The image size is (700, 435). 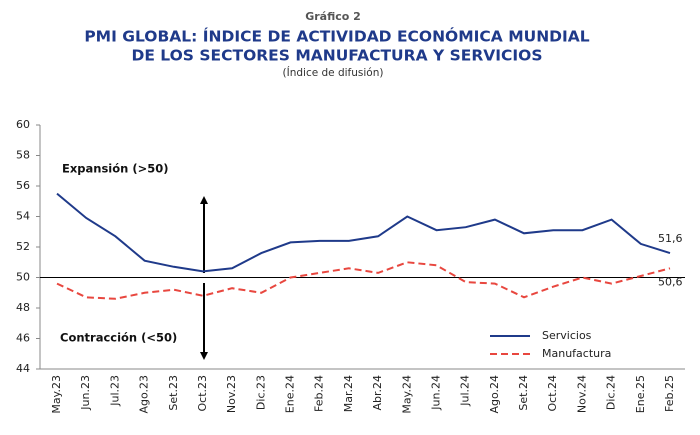 I want to click on y-tick-label: 60, so click(x=23, y=124).